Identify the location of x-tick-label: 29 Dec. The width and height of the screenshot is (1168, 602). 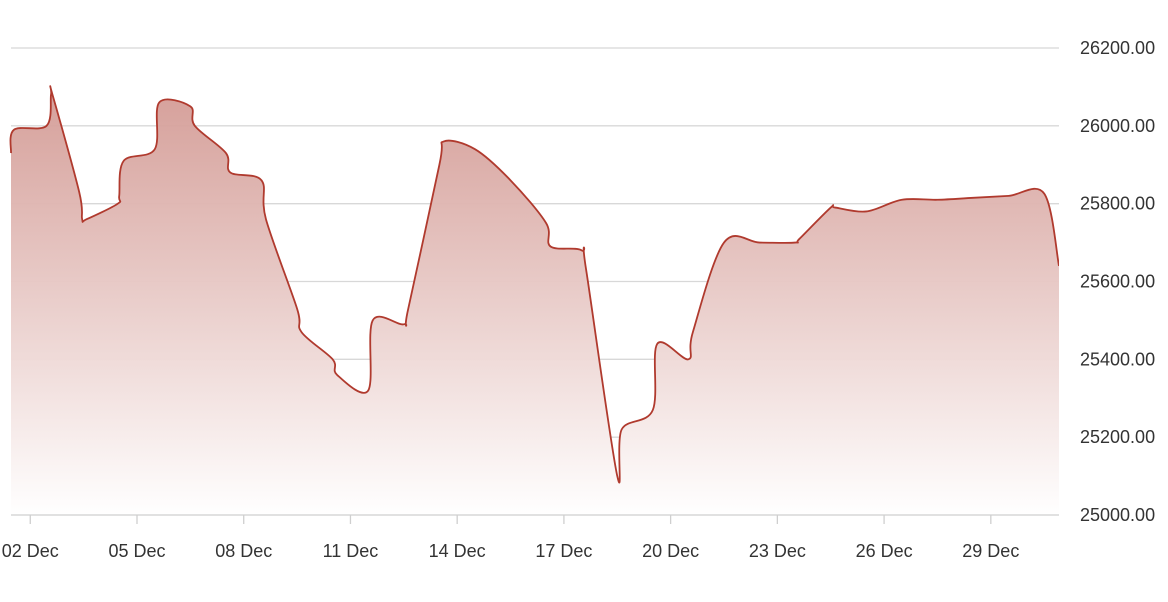
(990, 551).